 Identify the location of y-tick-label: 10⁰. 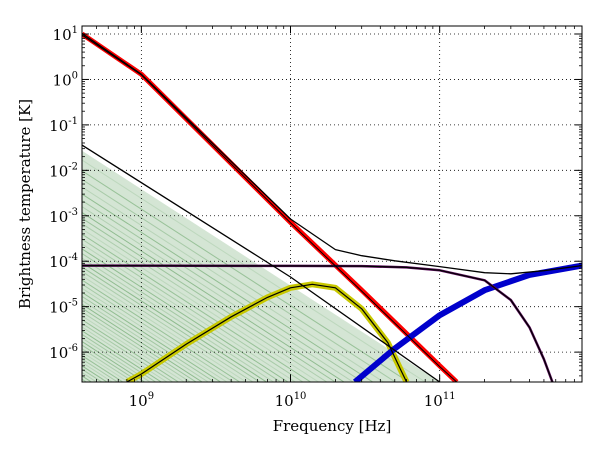
(65, 79).